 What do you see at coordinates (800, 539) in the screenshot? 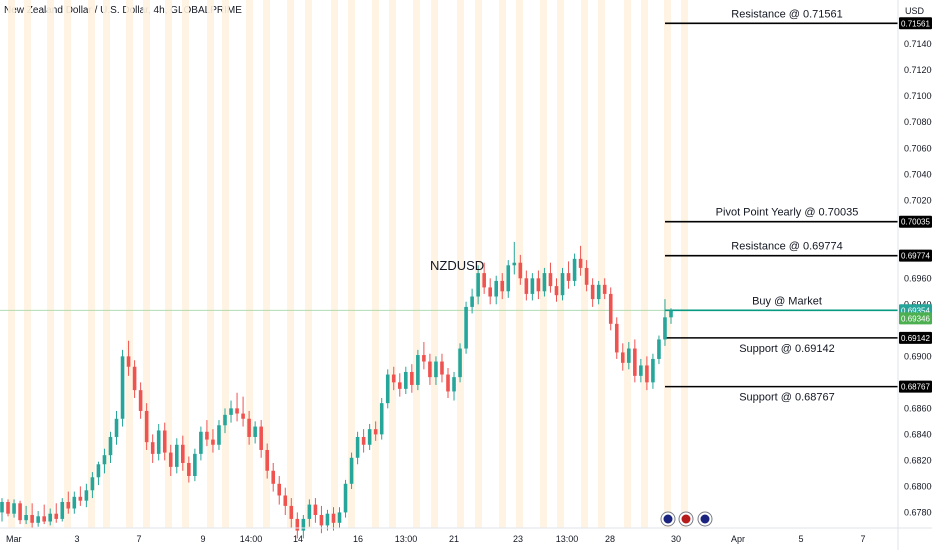
I see `x-tick-label-14: 5` at bounding box center [800, 539].